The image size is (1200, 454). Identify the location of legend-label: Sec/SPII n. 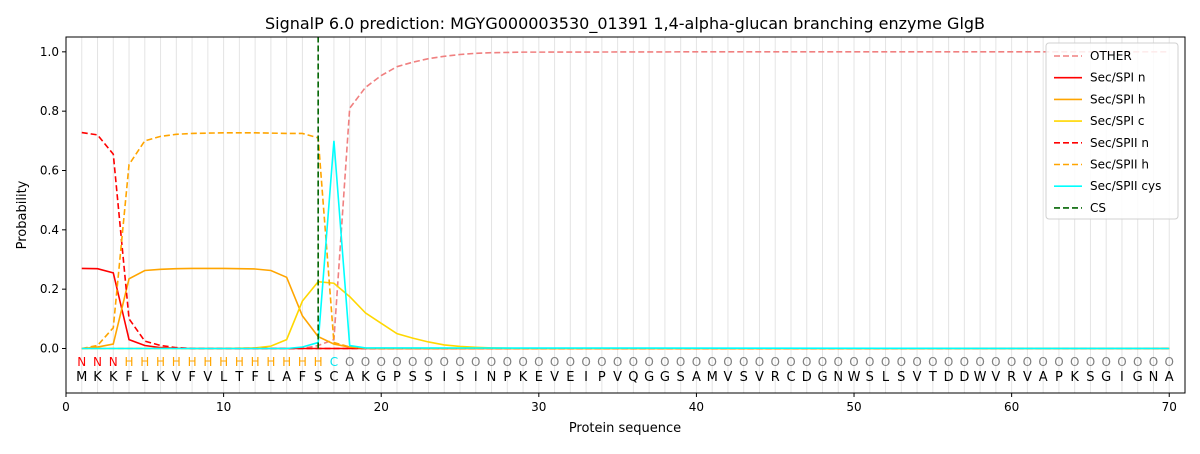
(1119, 143).